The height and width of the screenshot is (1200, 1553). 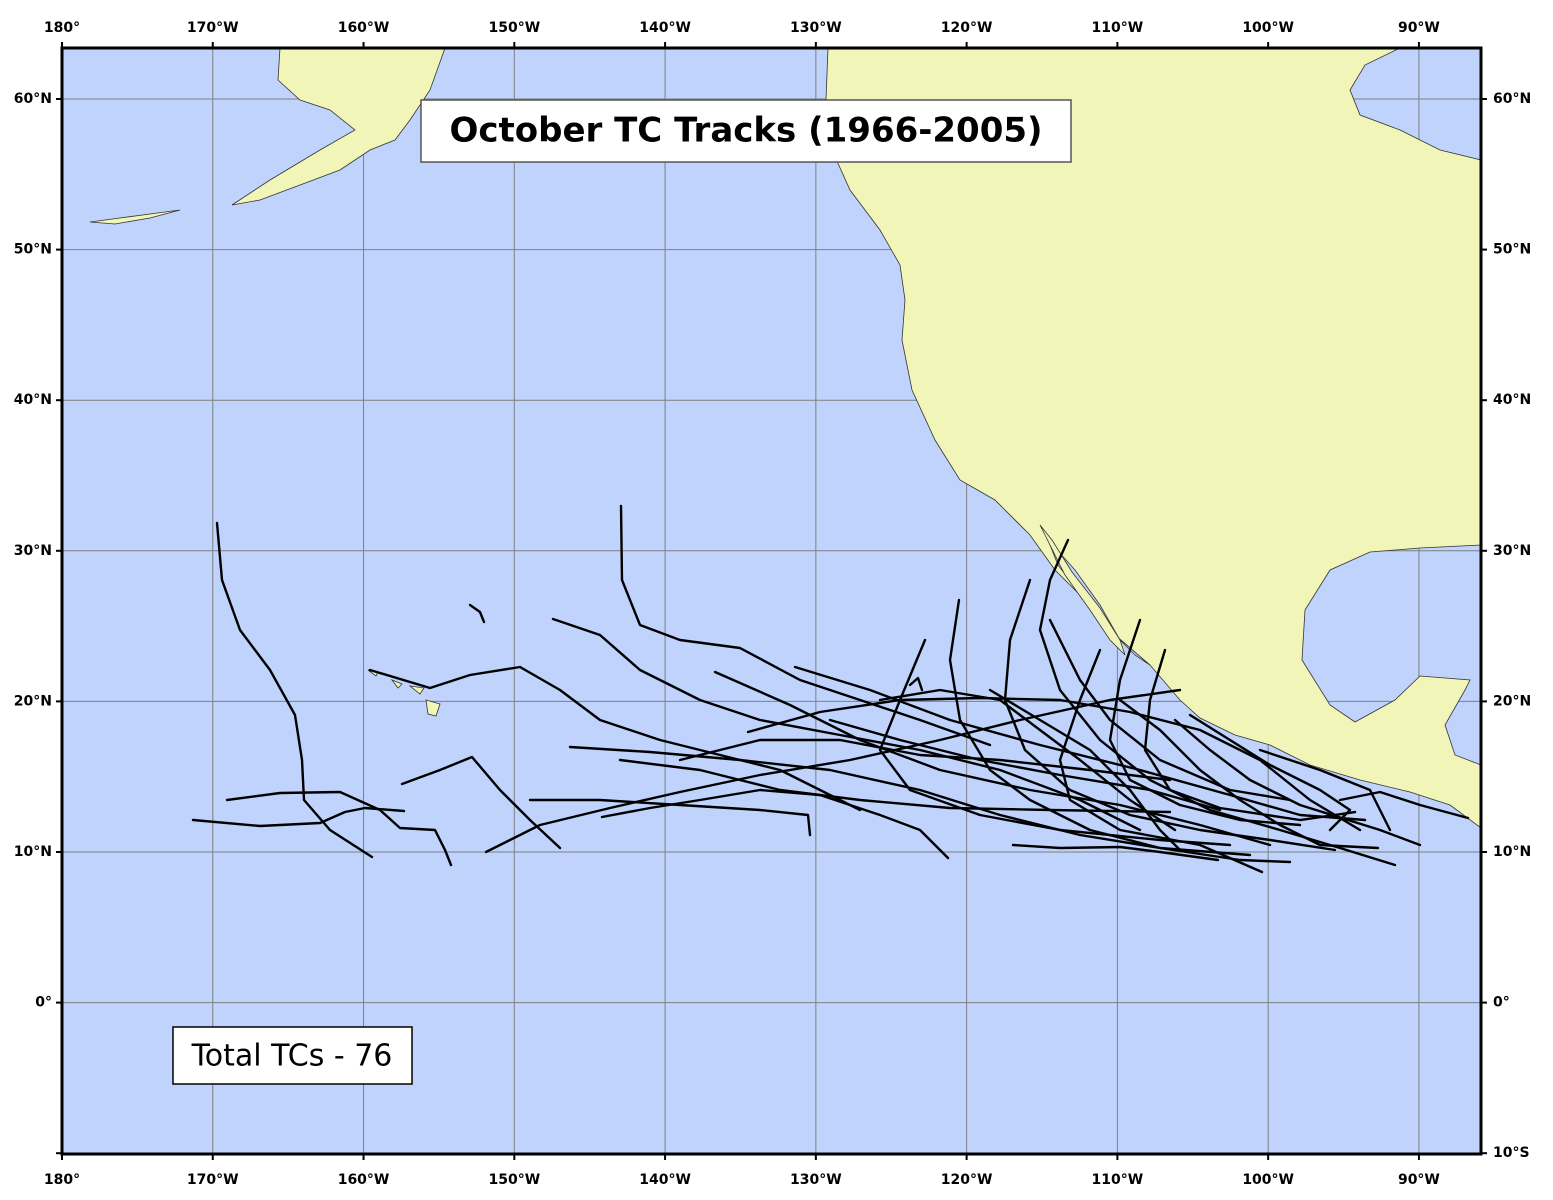 I want to click on alaska, so click(x=338, y=126).